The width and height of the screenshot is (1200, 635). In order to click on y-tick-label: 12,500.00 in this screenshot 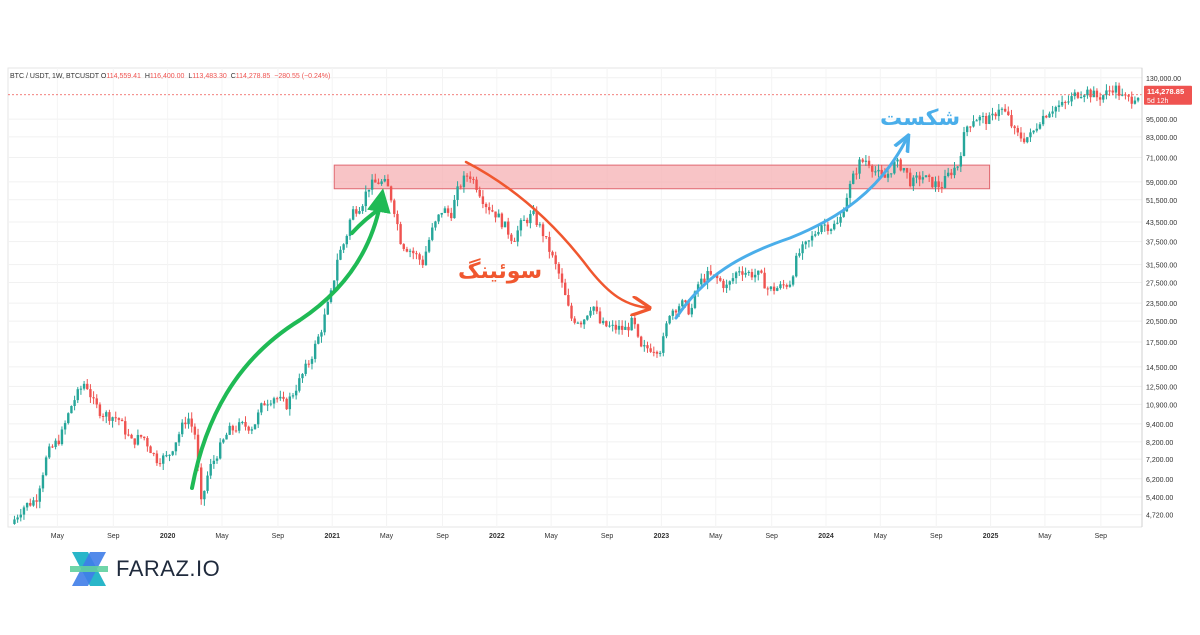, I will do `click(1161, 387)`.